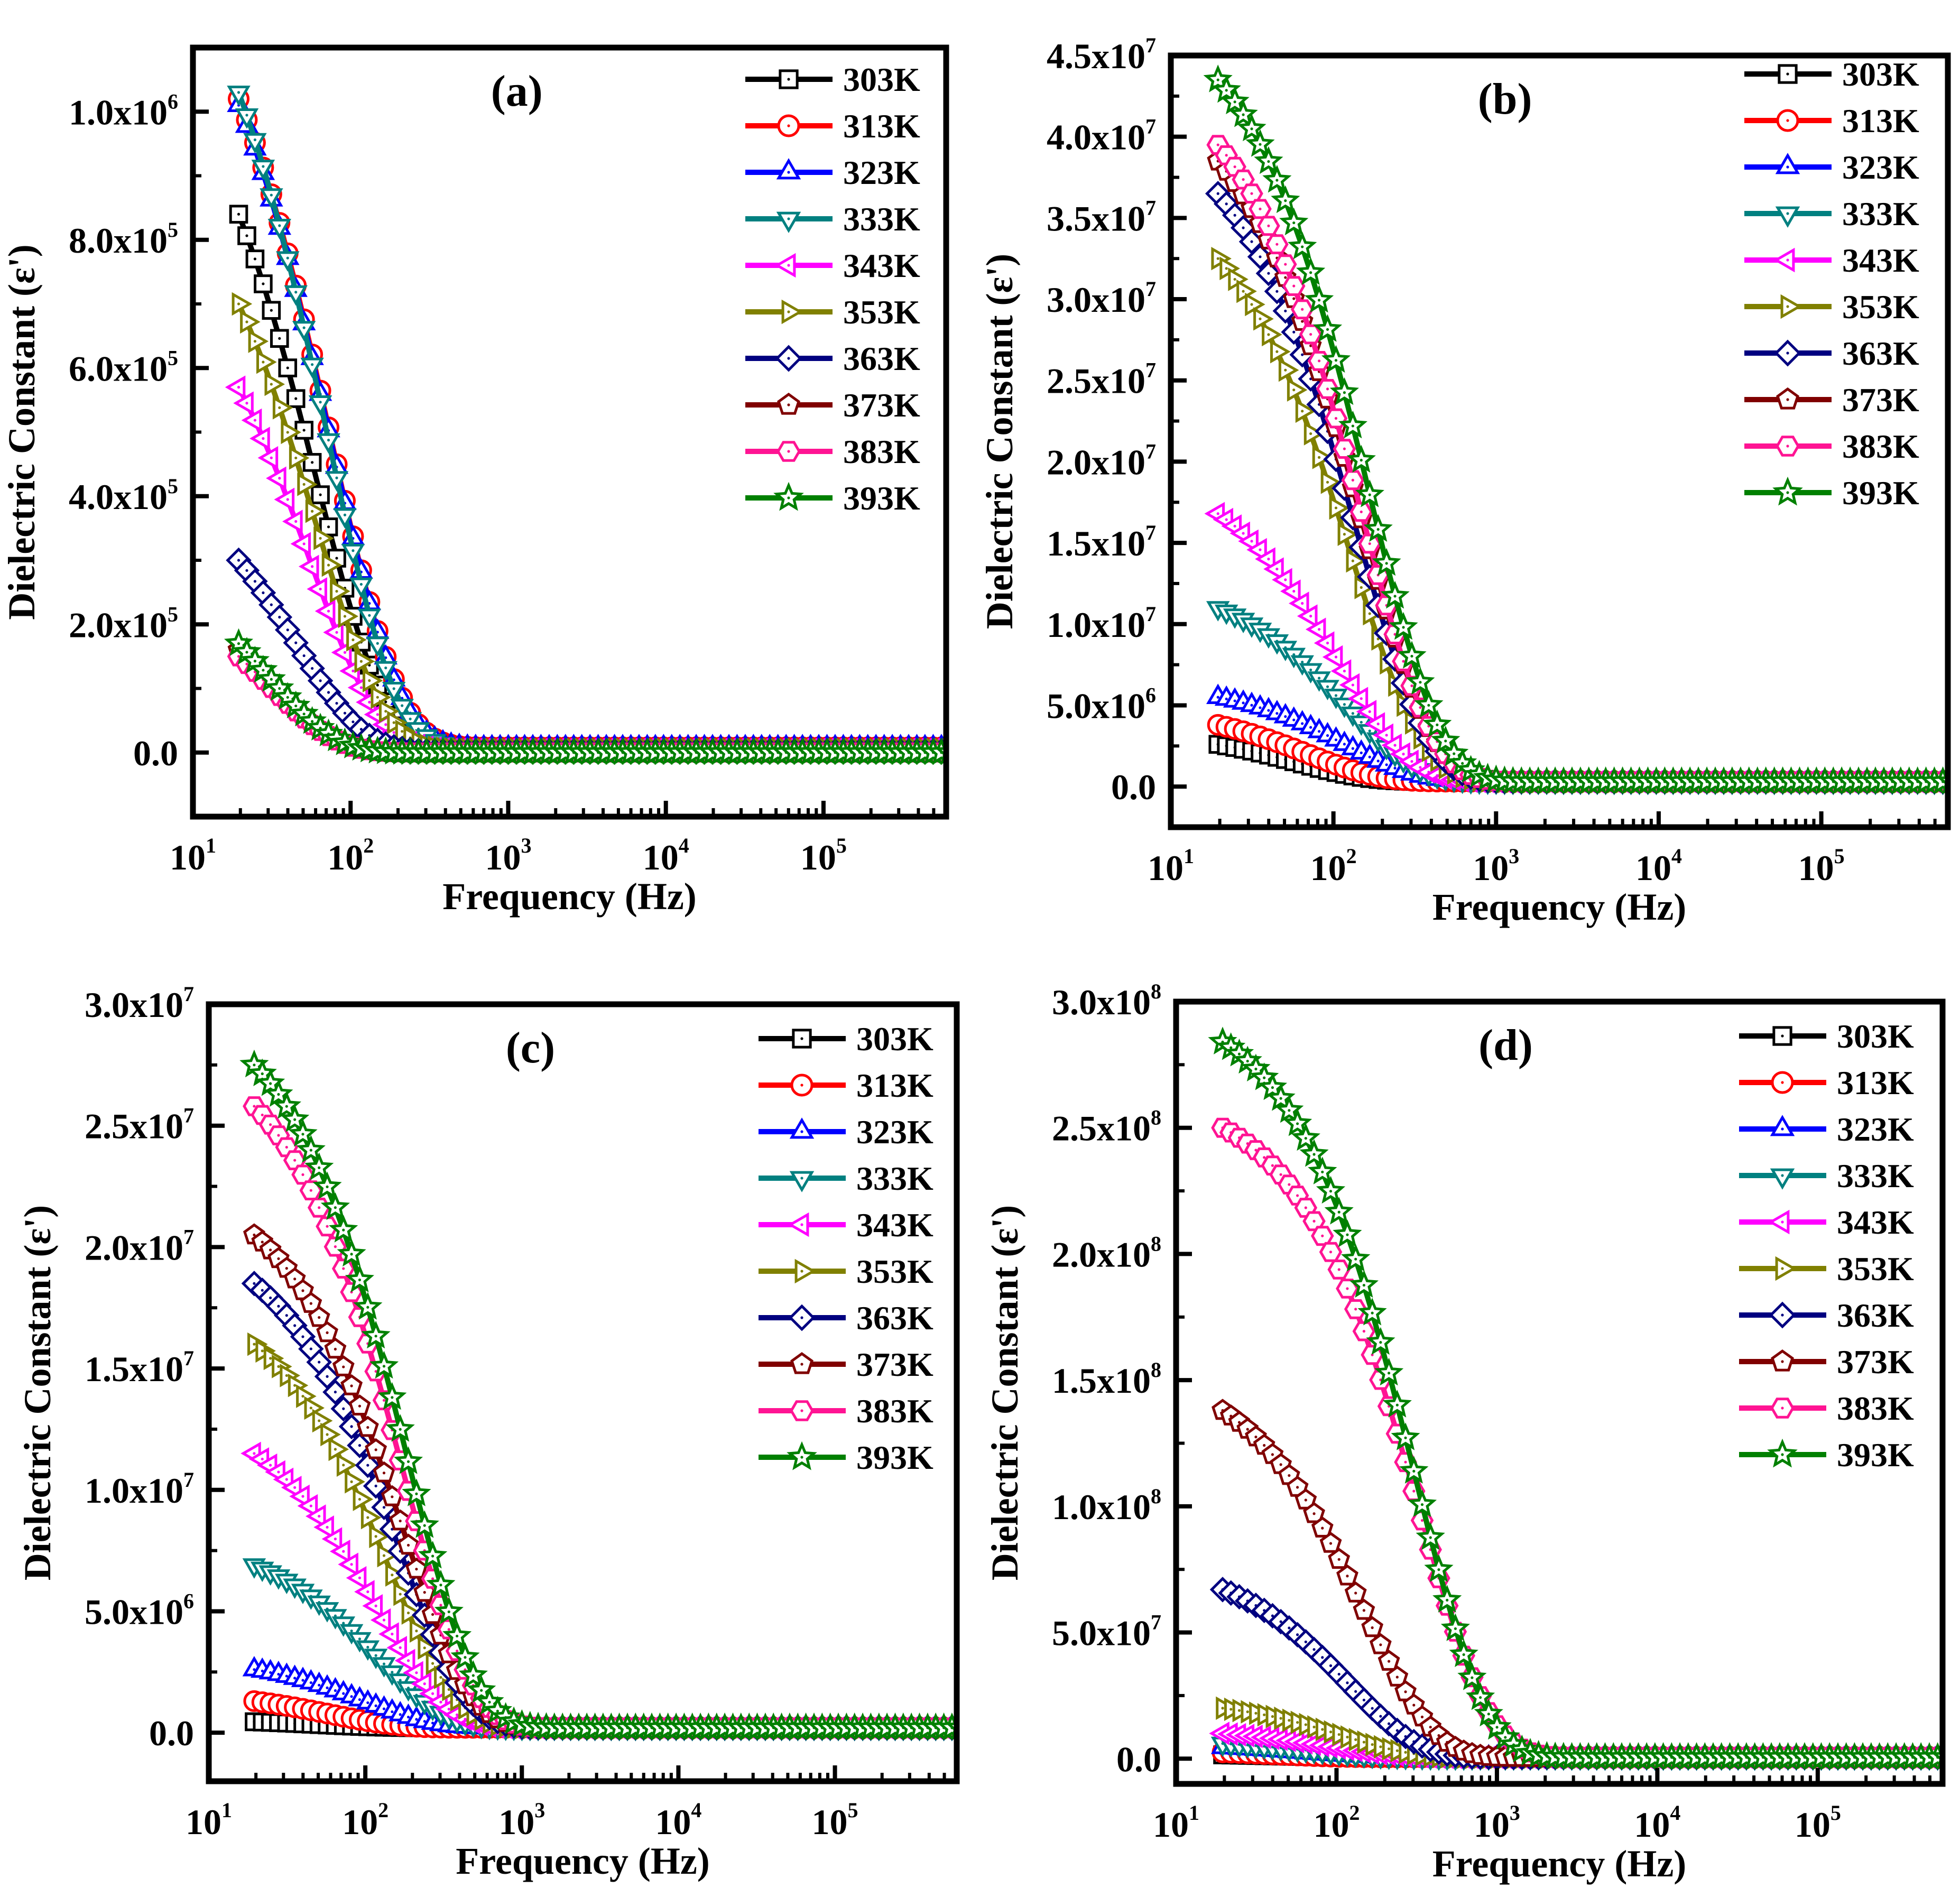 This screenshot has width=1960, height=1897. I want to click on x-tick-label: 10¹, so click(1171, 866).